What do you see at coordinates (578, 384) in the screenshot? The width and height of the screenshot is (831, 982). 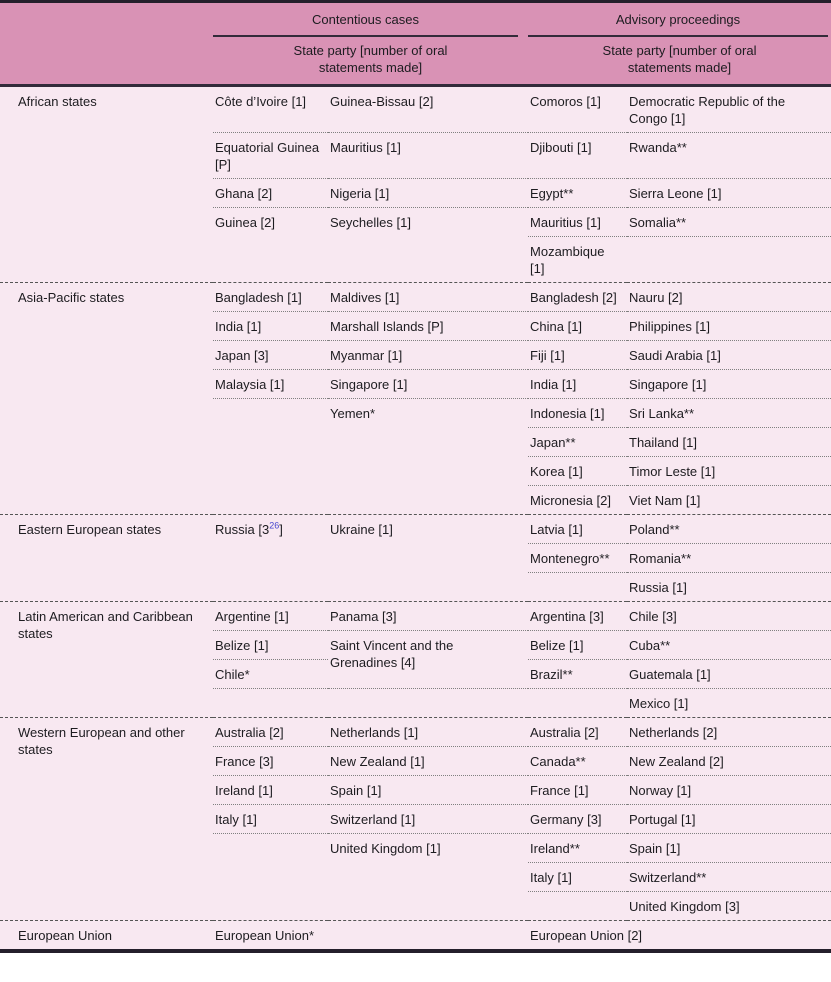 I see `state-cell: India [1]` at bounding box center [578, 384].